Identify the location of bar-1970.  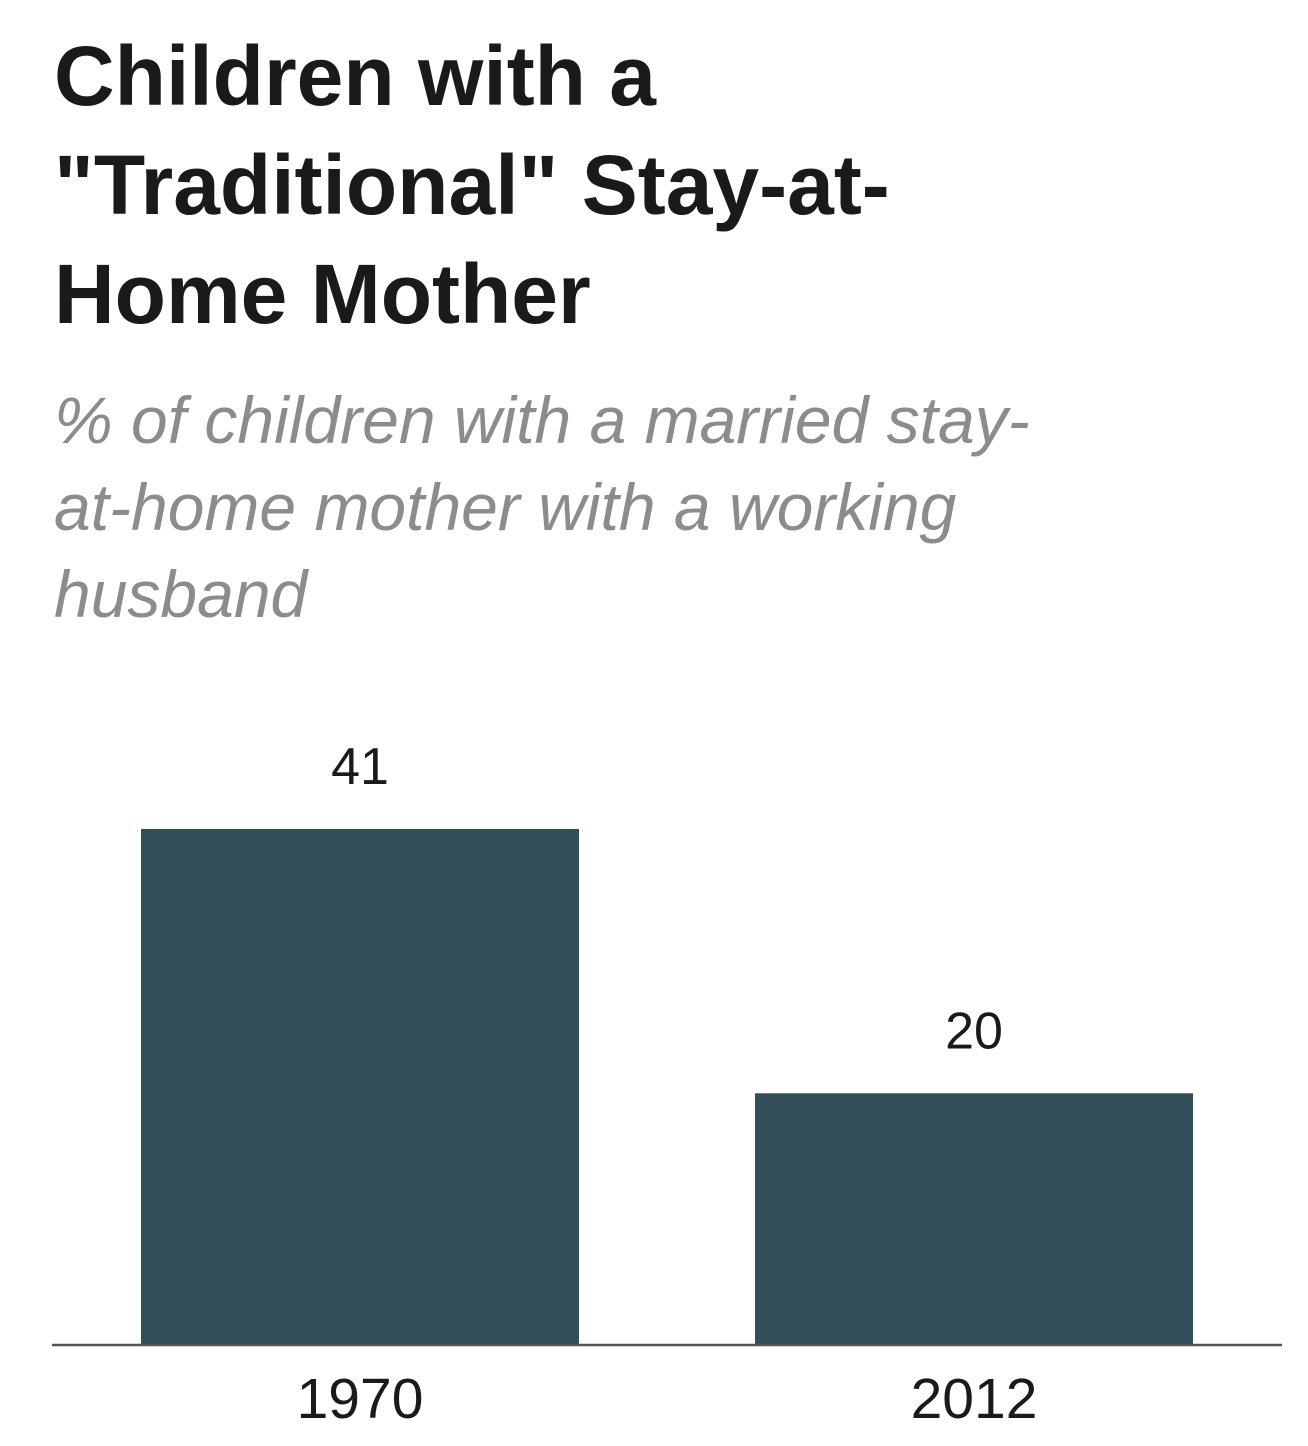
(360, 1087).